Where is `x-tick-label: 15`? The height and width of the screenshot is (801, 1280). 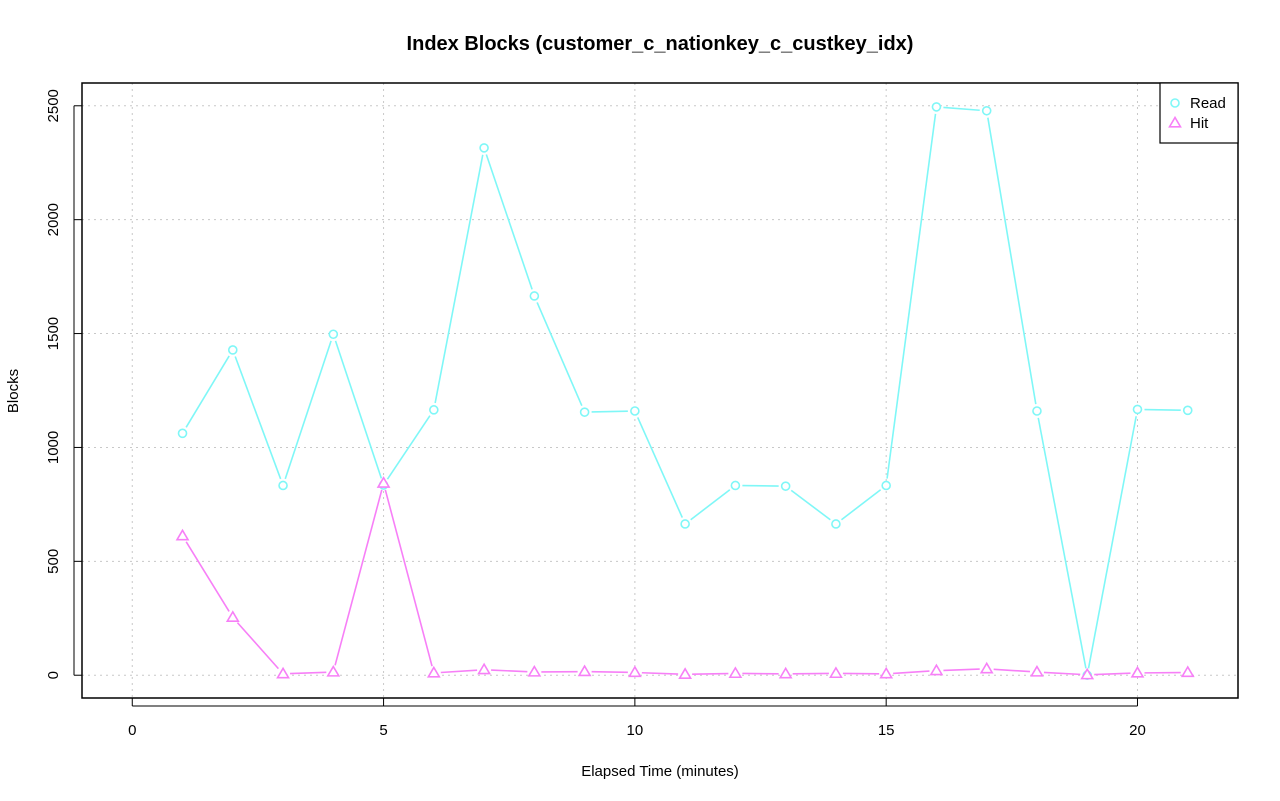 x-tick-label: 15 is located at coordinates (886, 730).